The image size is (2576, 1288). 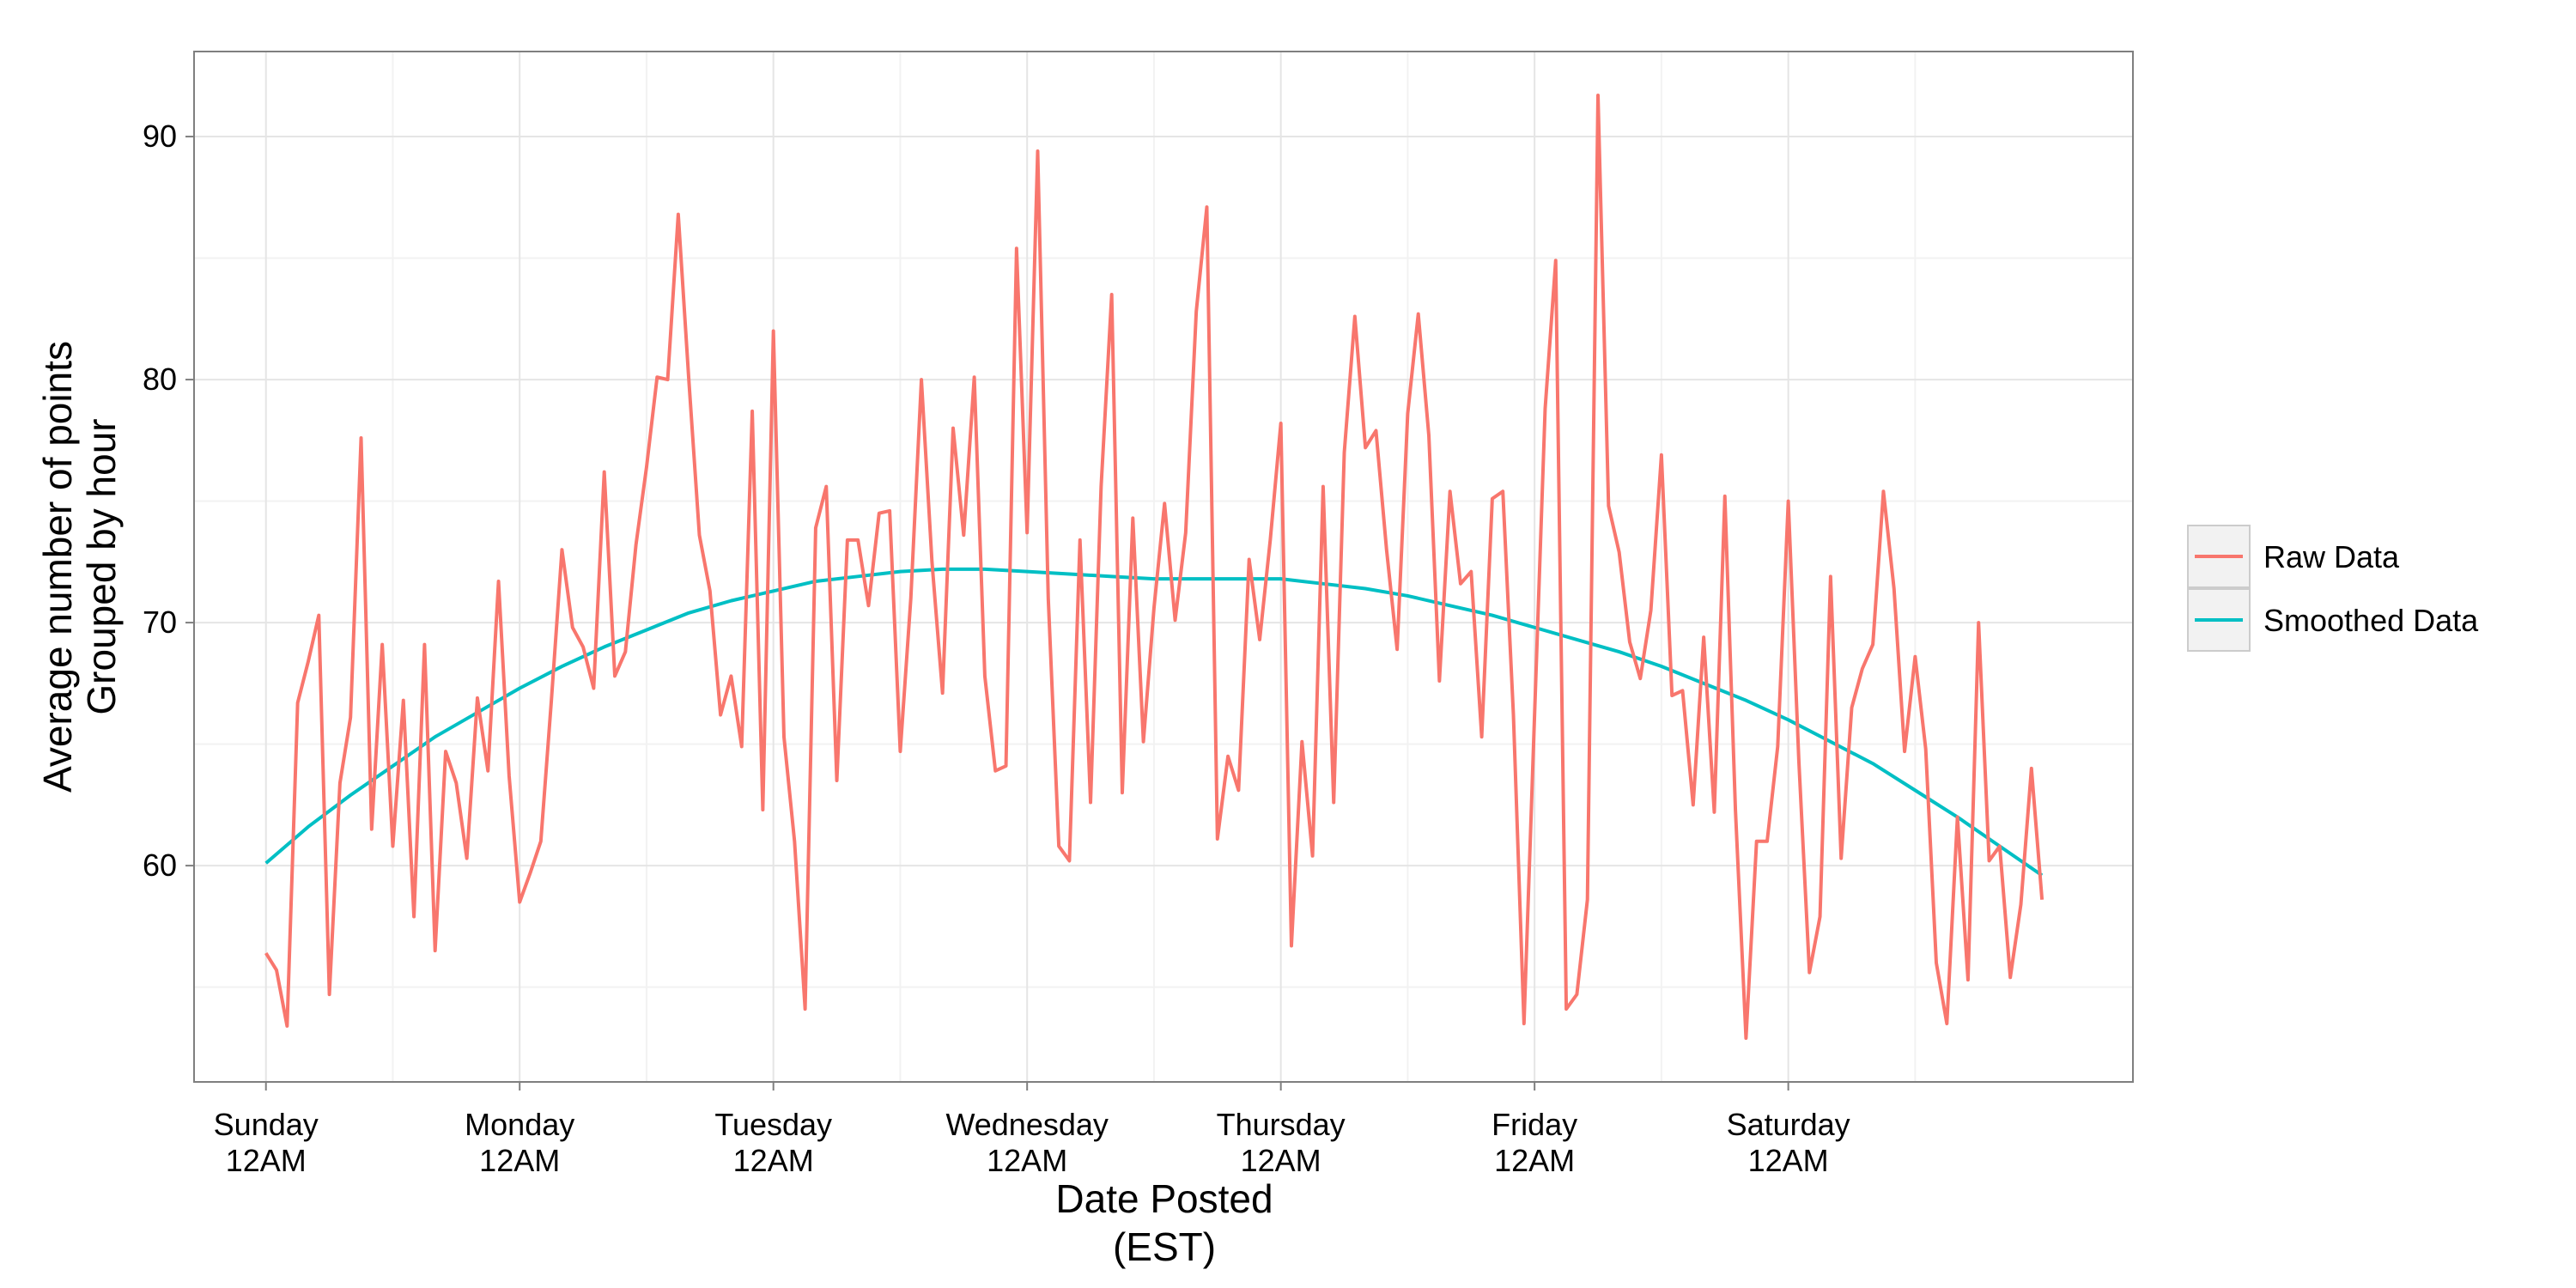 I want to click on x-tick-label-day: Monday, so click(x=519, y=1124).